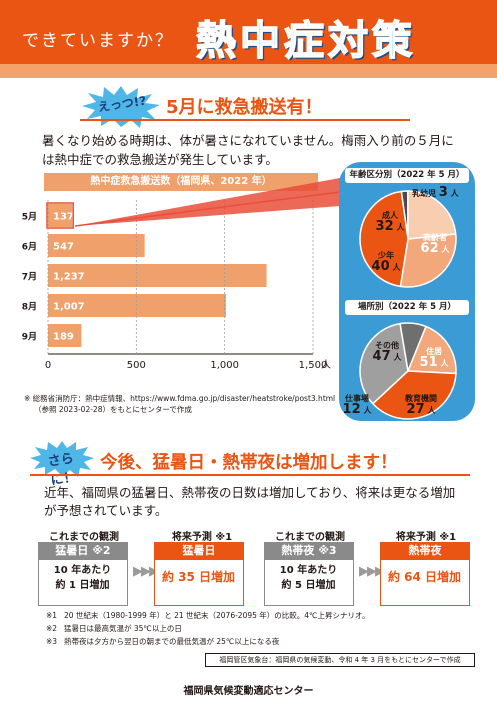 This screenshot has height=702, width=497. I want to click on page-title: 熱中症対策, so click(305, 41).